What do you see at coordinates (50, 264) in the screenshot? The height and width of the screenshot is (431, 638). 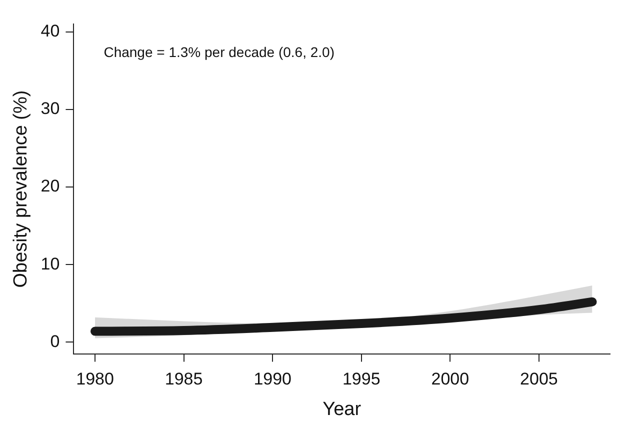 I see `y-tick-label: 10` at bounding box center [50, 264].